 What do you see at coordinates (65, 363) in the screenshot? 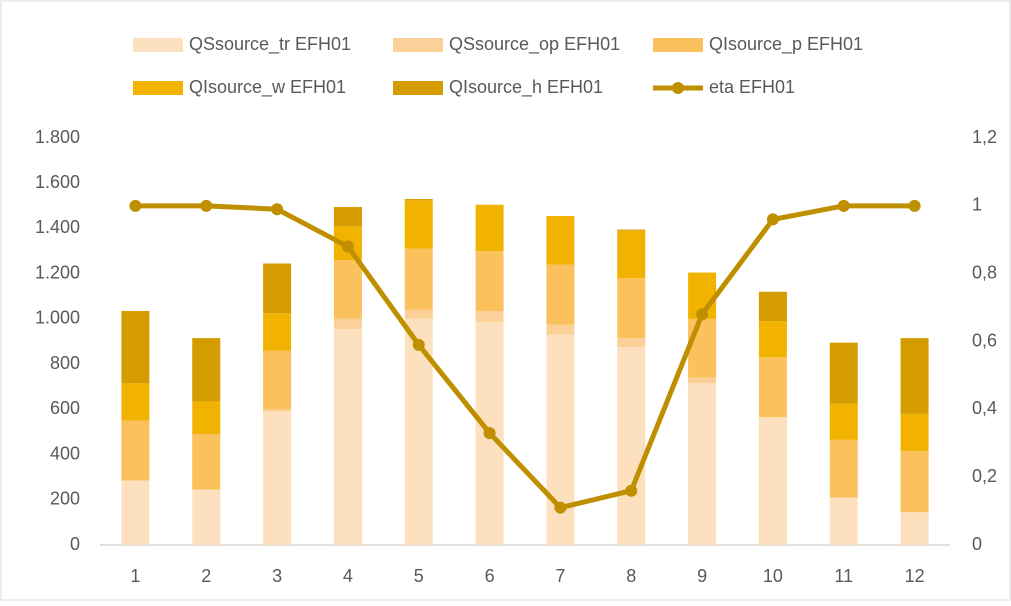
I see `y-tick-label: 800` at bounding box center [65, 363].